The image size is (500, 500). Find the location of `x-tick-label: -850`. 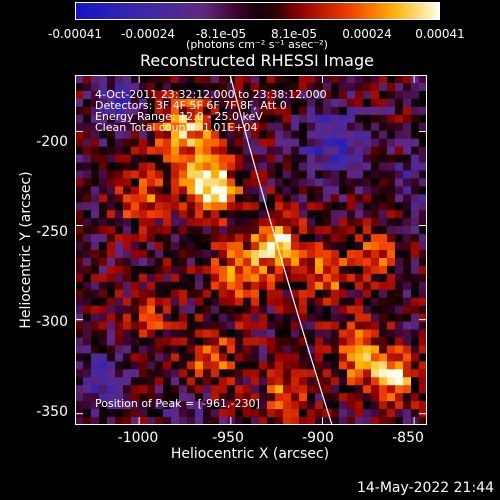

x-tick-label: -850 is located at coordinates (408, 438).